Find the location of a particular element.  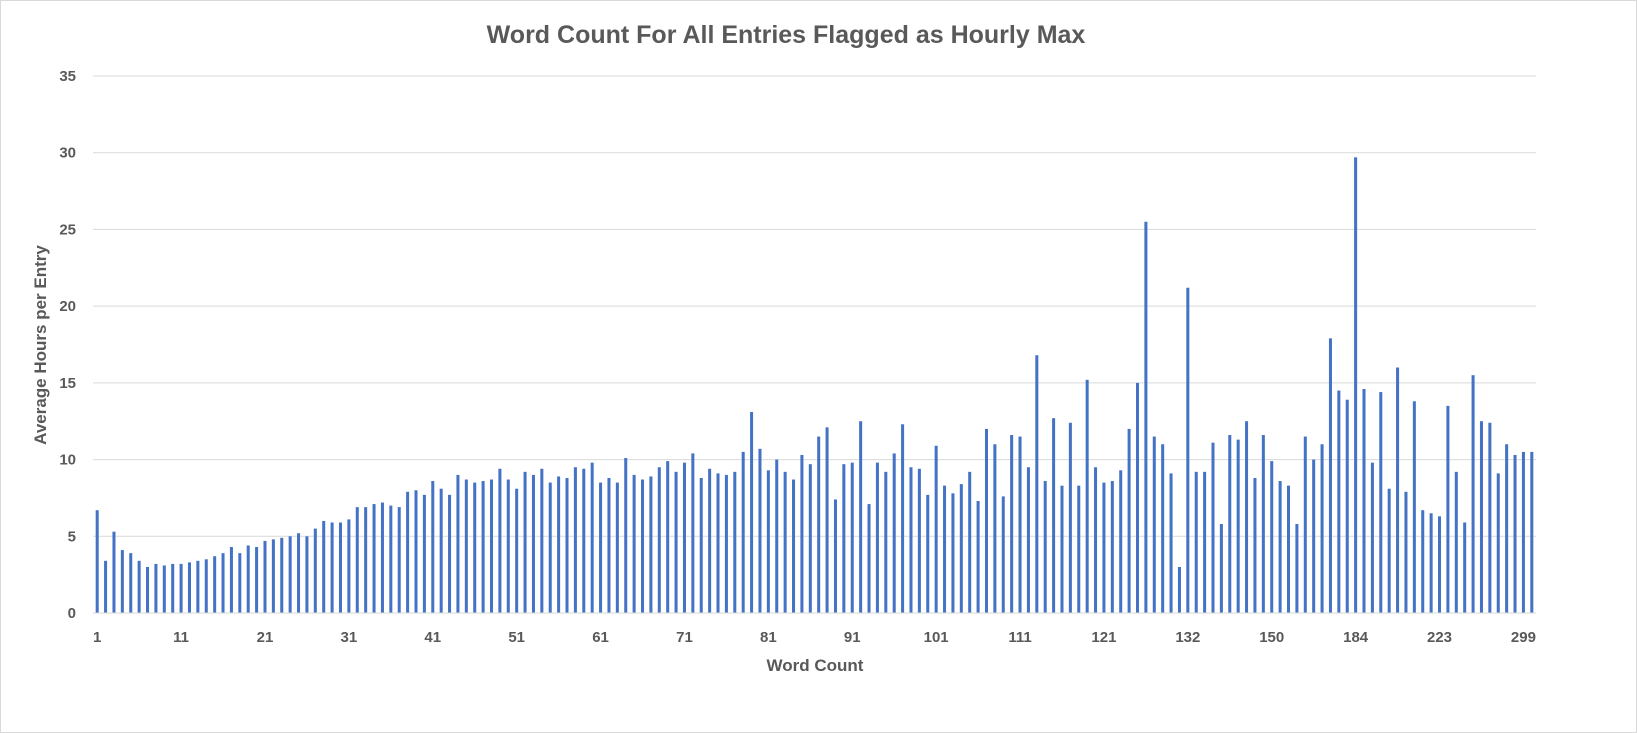

x-tick-label: 31 is located at coordinates (349, 637).